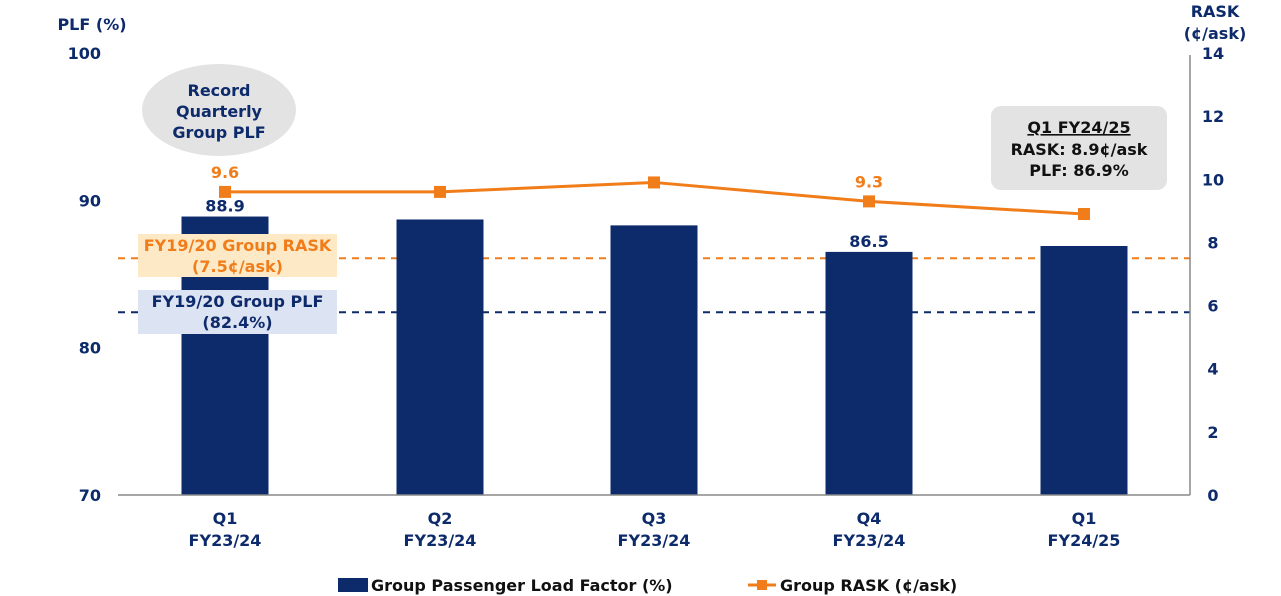 This screenshot has width=1281, height=596. What do you see at coordinates (869, 518) in the screenshot?
I see `x-category-label-quarter: Q4` at bounding box center [869, 518].